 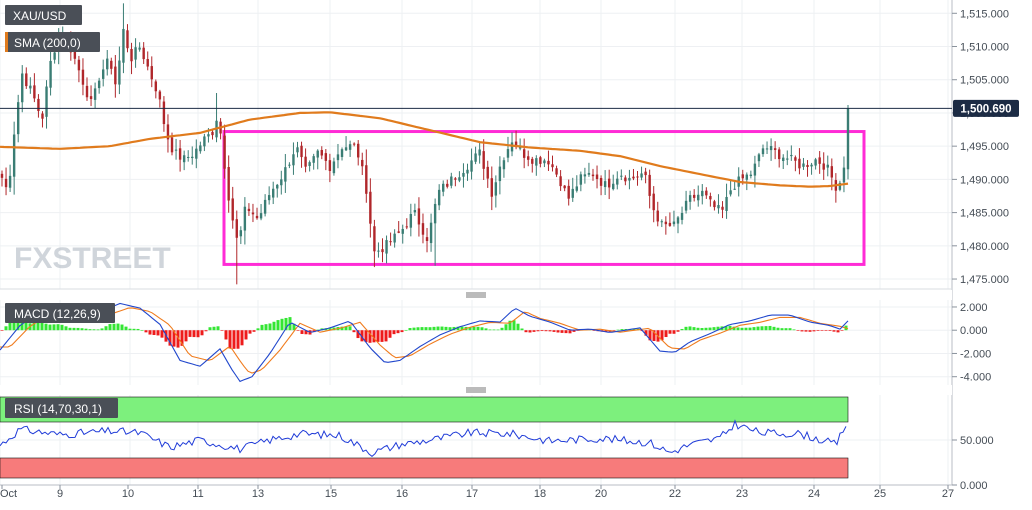 I want to click on legend-sma: SMA (200,0), so click(x=52, y=42).